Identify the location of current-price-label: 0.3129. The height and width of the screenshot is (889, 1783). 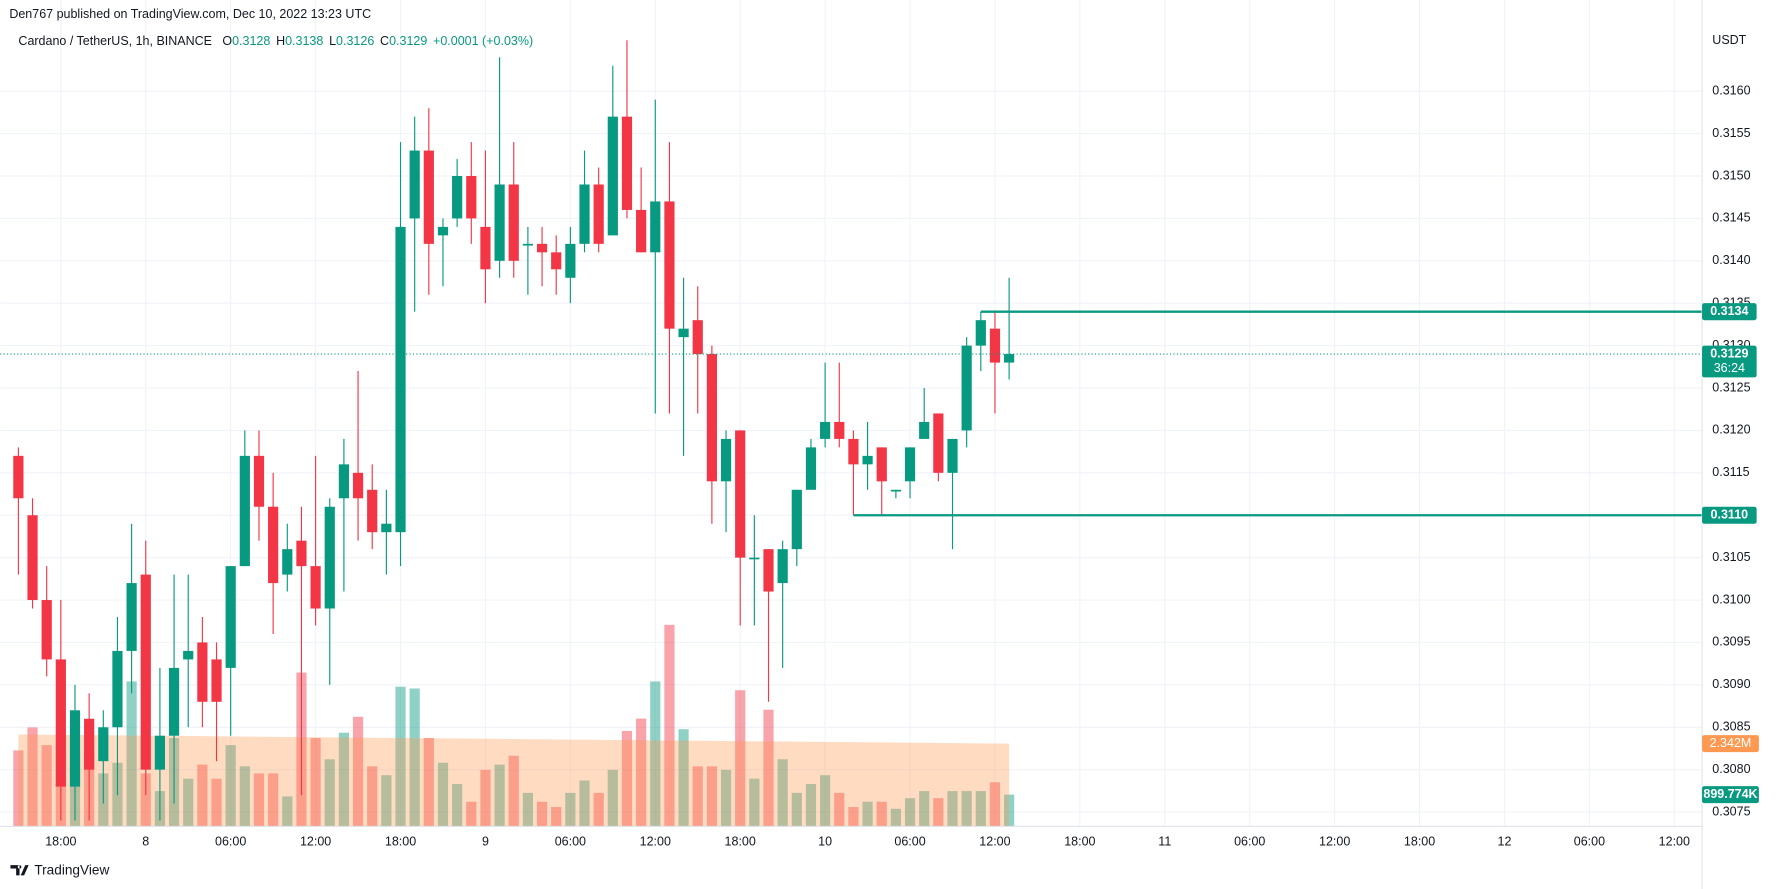
(1729, 353).